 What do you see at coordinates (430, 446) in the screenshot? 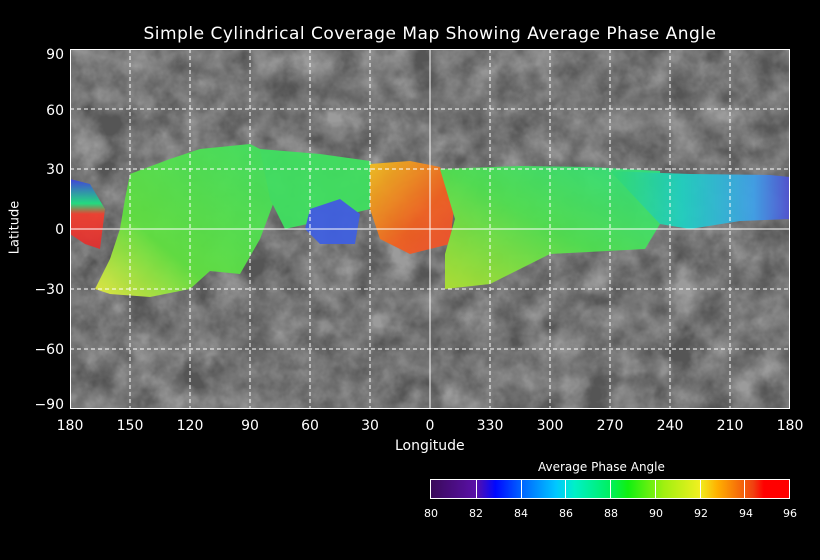
I see `x-axis-label: Longitude` at bounding box center [430, 446].